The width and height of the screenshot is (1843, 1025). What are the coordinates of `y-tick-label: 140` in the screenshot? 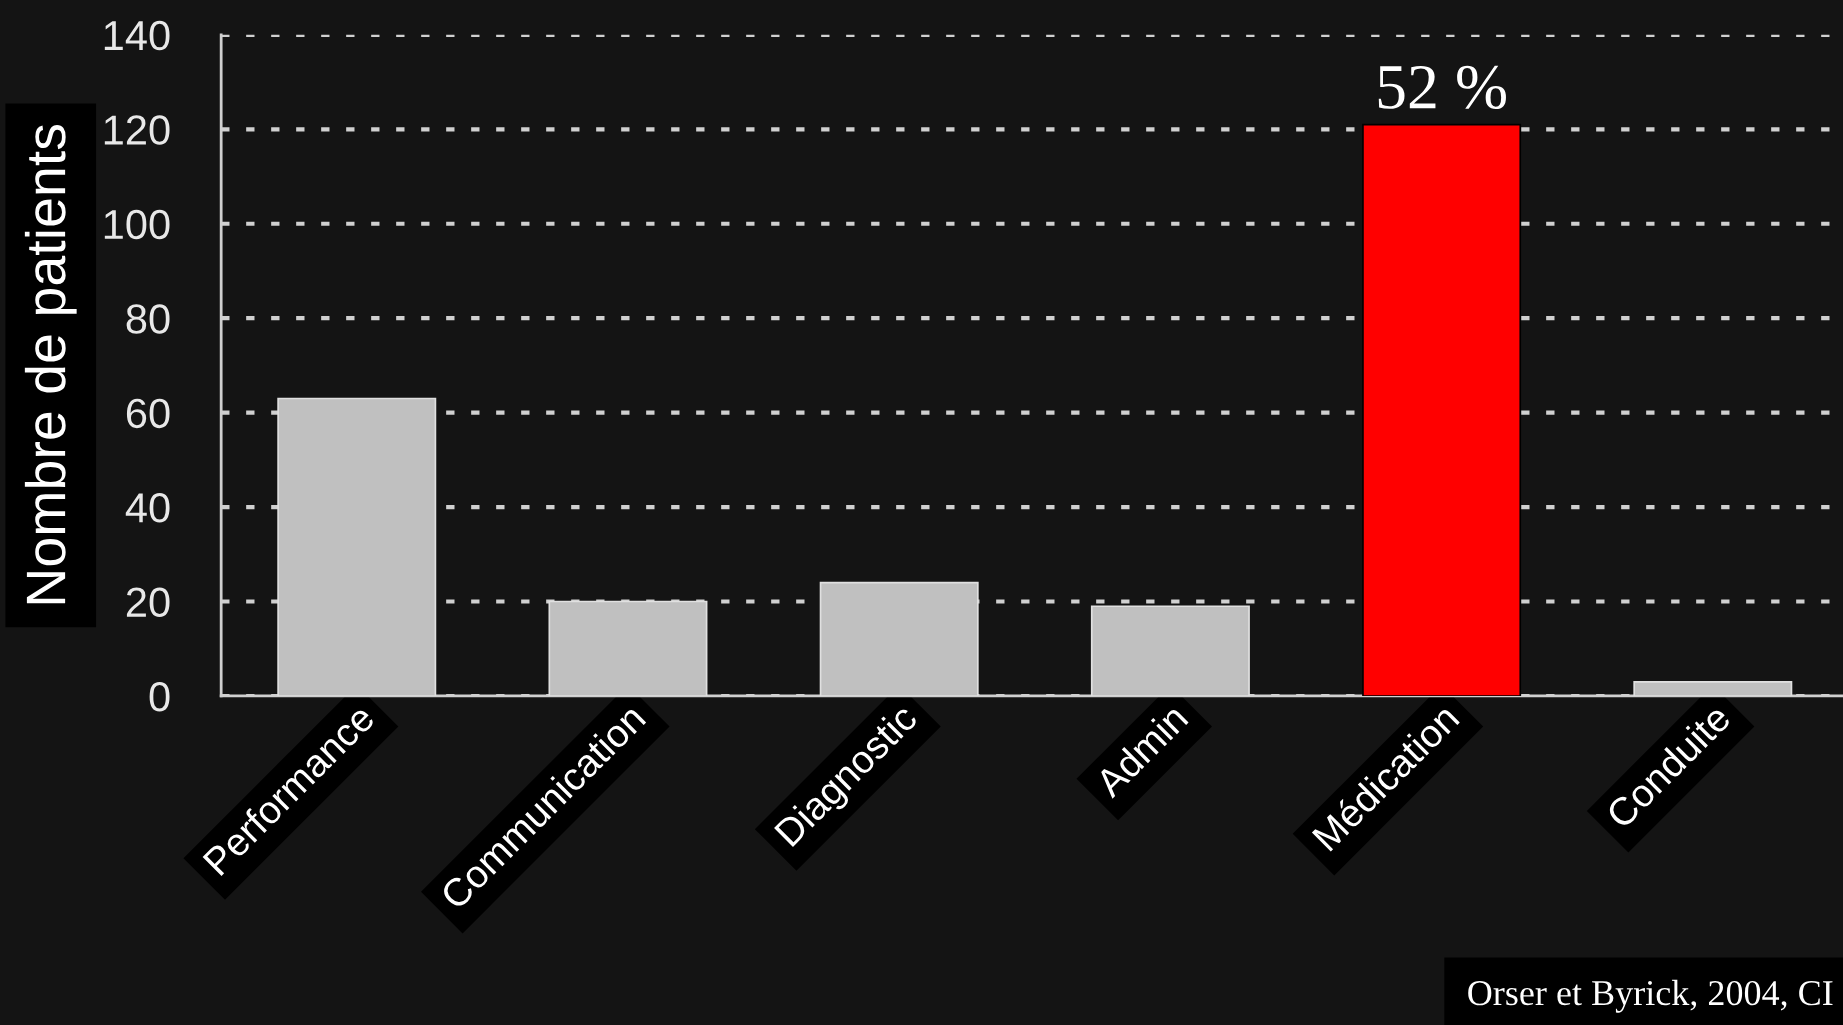 It's located at (137, 35).